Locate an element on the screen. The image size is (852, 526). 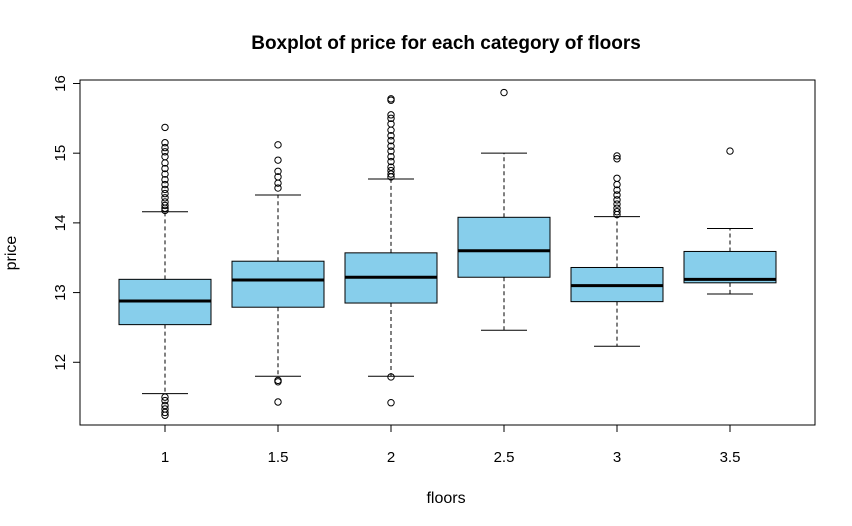
y-tick-label: 14 is located at coordinates (60, 223).